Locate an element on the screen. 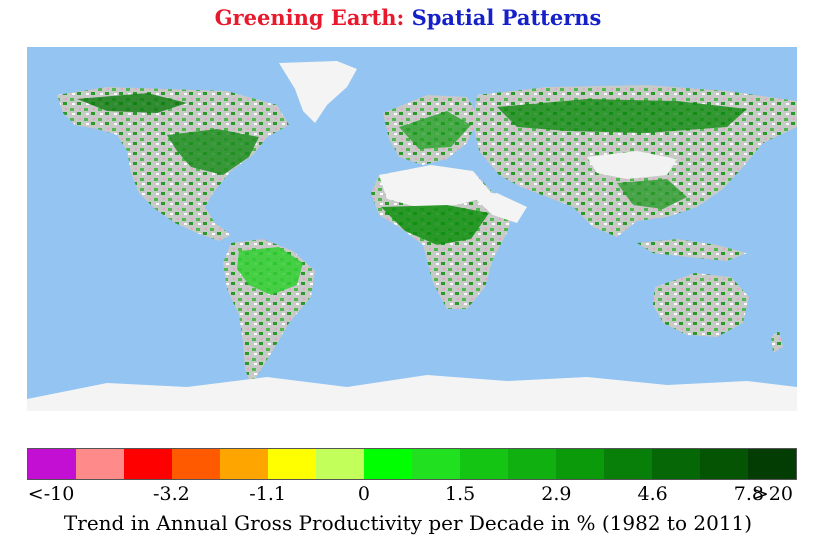  legend-colorbar is located at coordinates (412, 464).